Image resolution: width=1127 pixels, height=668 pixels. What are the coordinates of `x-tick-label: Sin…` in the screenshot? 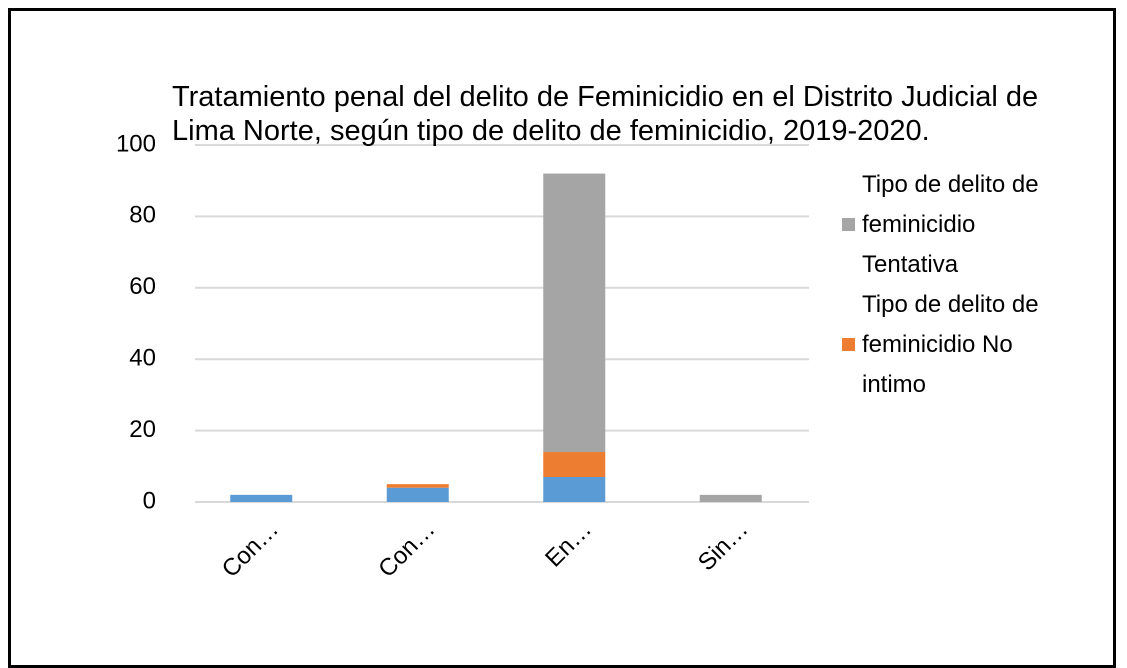 It's located at (723, 546).